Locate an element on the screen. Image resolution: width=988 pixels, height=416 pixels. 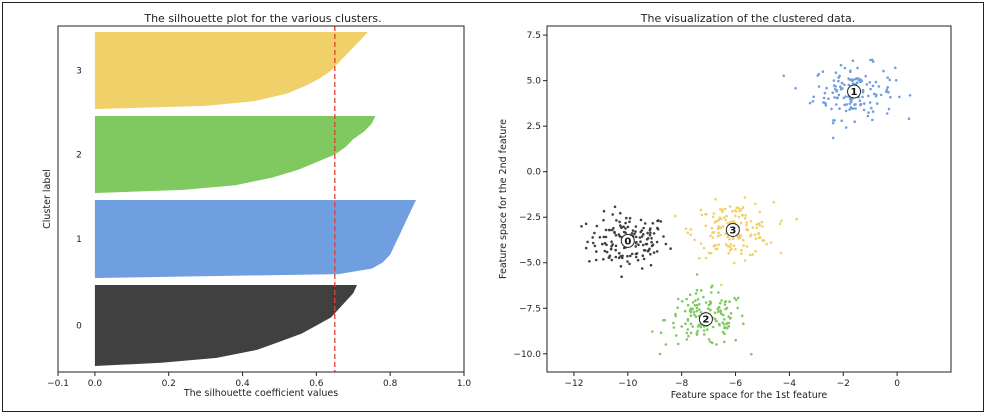
silhouette-xtick-label: 0.6 is located at coordinates (316, 384).